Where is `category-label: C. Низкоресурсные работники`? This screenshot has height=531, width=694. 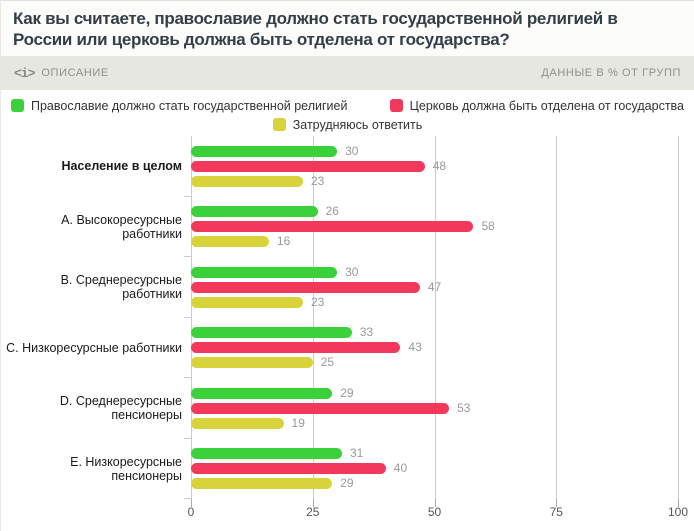 category-label: C. Низкоресурсные работники is located at coordinates (94, 347).